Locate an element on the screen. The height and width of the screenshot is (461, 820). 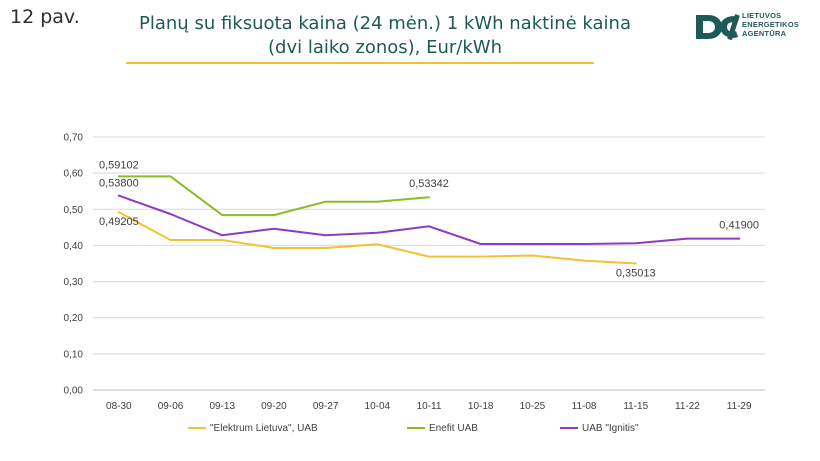
legend-label: "Elektrum Lietuva", UAB is located at coordinates (264, 428).